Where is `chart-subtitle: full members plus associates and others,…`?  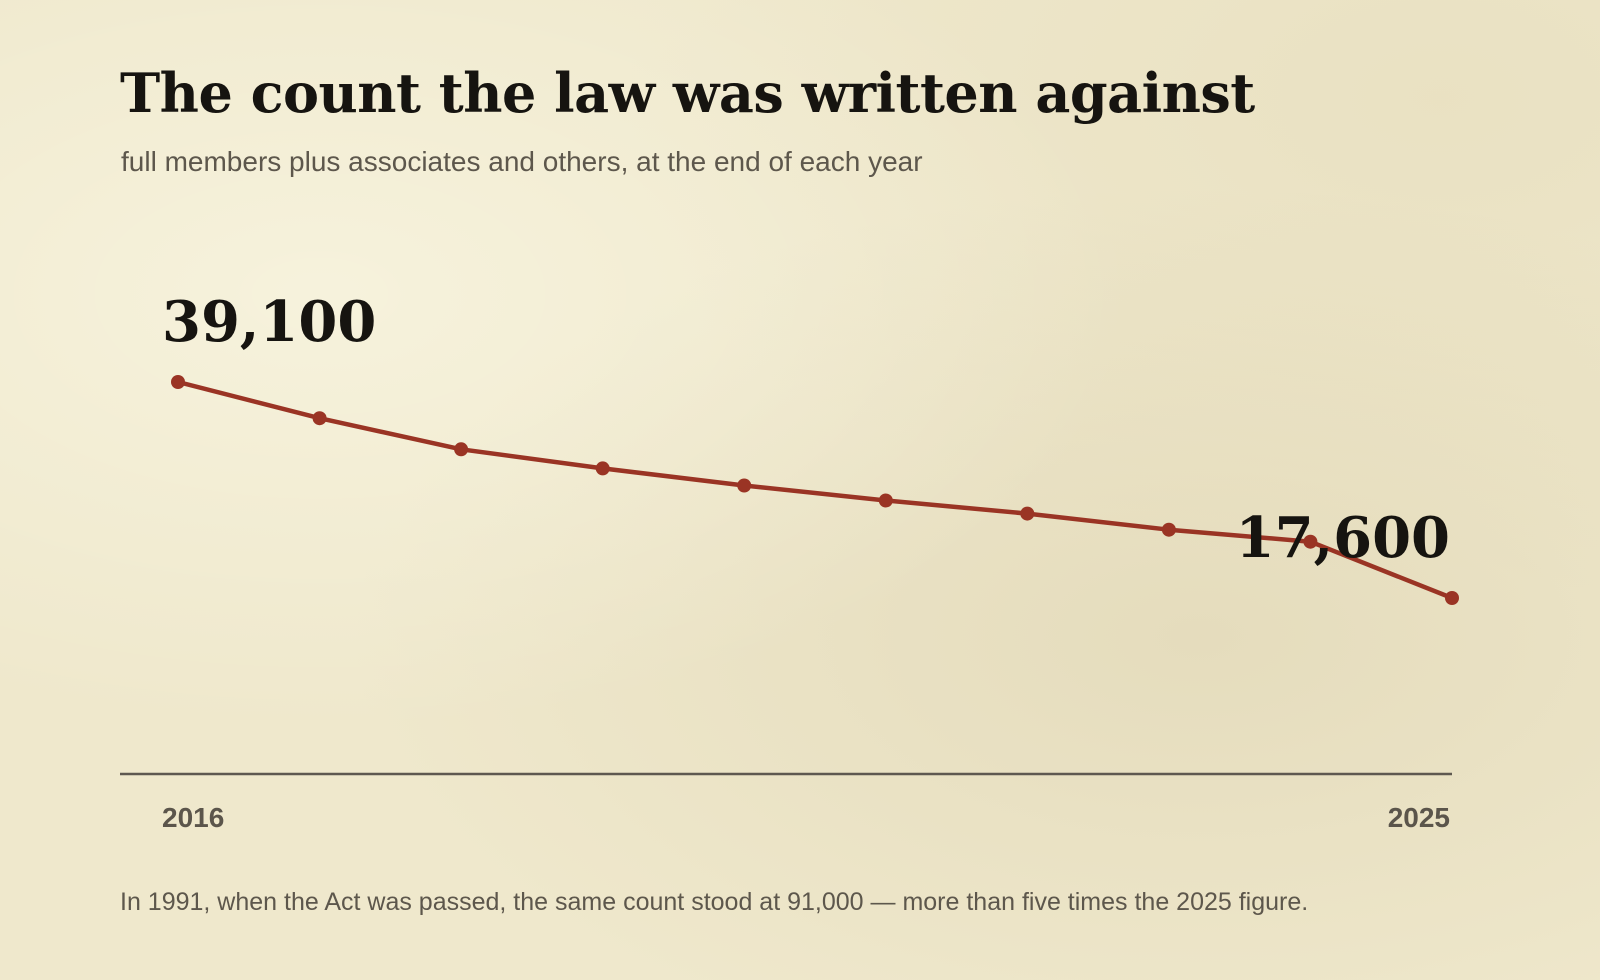
chart-subtitle: full members plus associates and others,… is located at coordinates (522, 161).